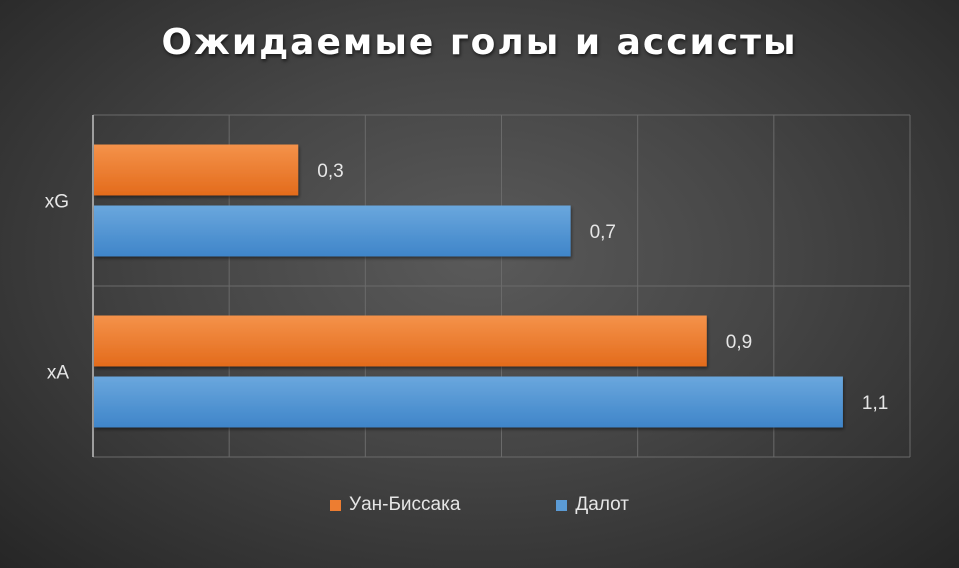 This screenshot has width=959, height=568. I want to click on legend-item-series-2: Далот, so click(592, 505).